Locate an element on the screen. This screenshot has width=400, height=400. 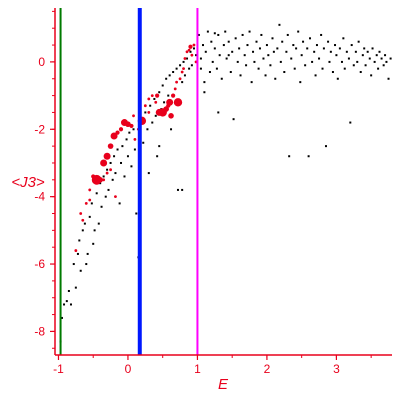
x-axis-title: E is located at coordinates (223, 384).